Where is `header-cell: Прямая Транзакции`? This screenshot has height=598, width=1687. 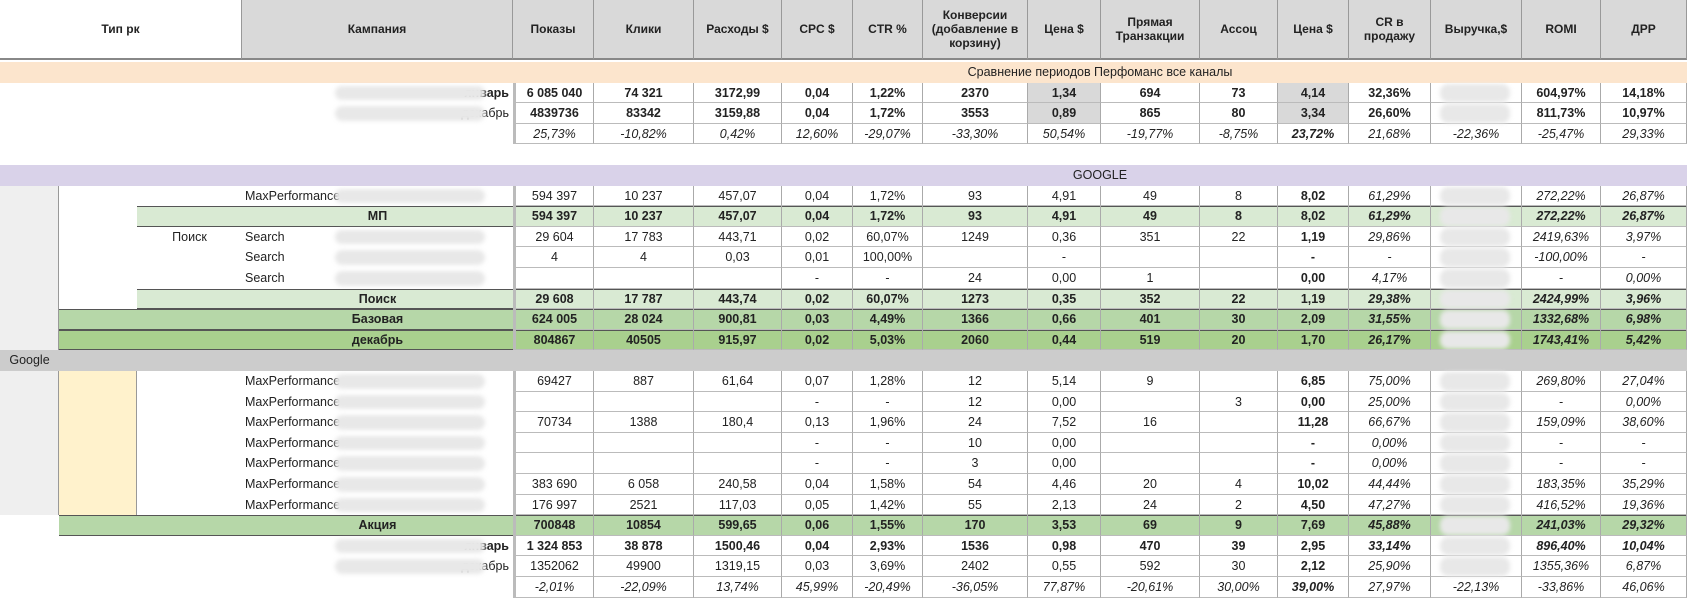 header-cell: Прямая Транзакции is located at coordinates (1150, 30).